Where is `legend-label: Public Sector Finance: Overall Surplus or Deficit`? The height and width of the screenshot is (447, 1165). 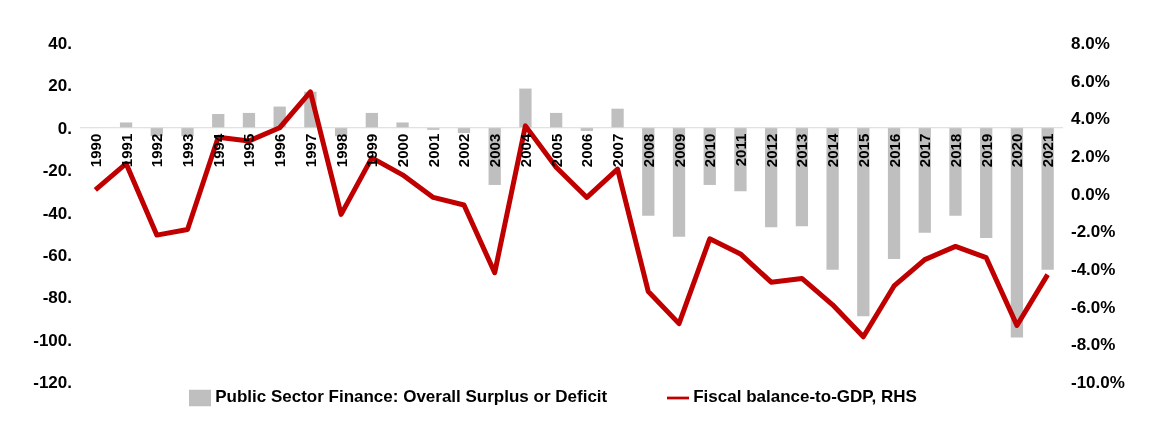
legend-label: Public Sector Finance: Overall Surplus or Deficit is located at coordinates (411, 397).